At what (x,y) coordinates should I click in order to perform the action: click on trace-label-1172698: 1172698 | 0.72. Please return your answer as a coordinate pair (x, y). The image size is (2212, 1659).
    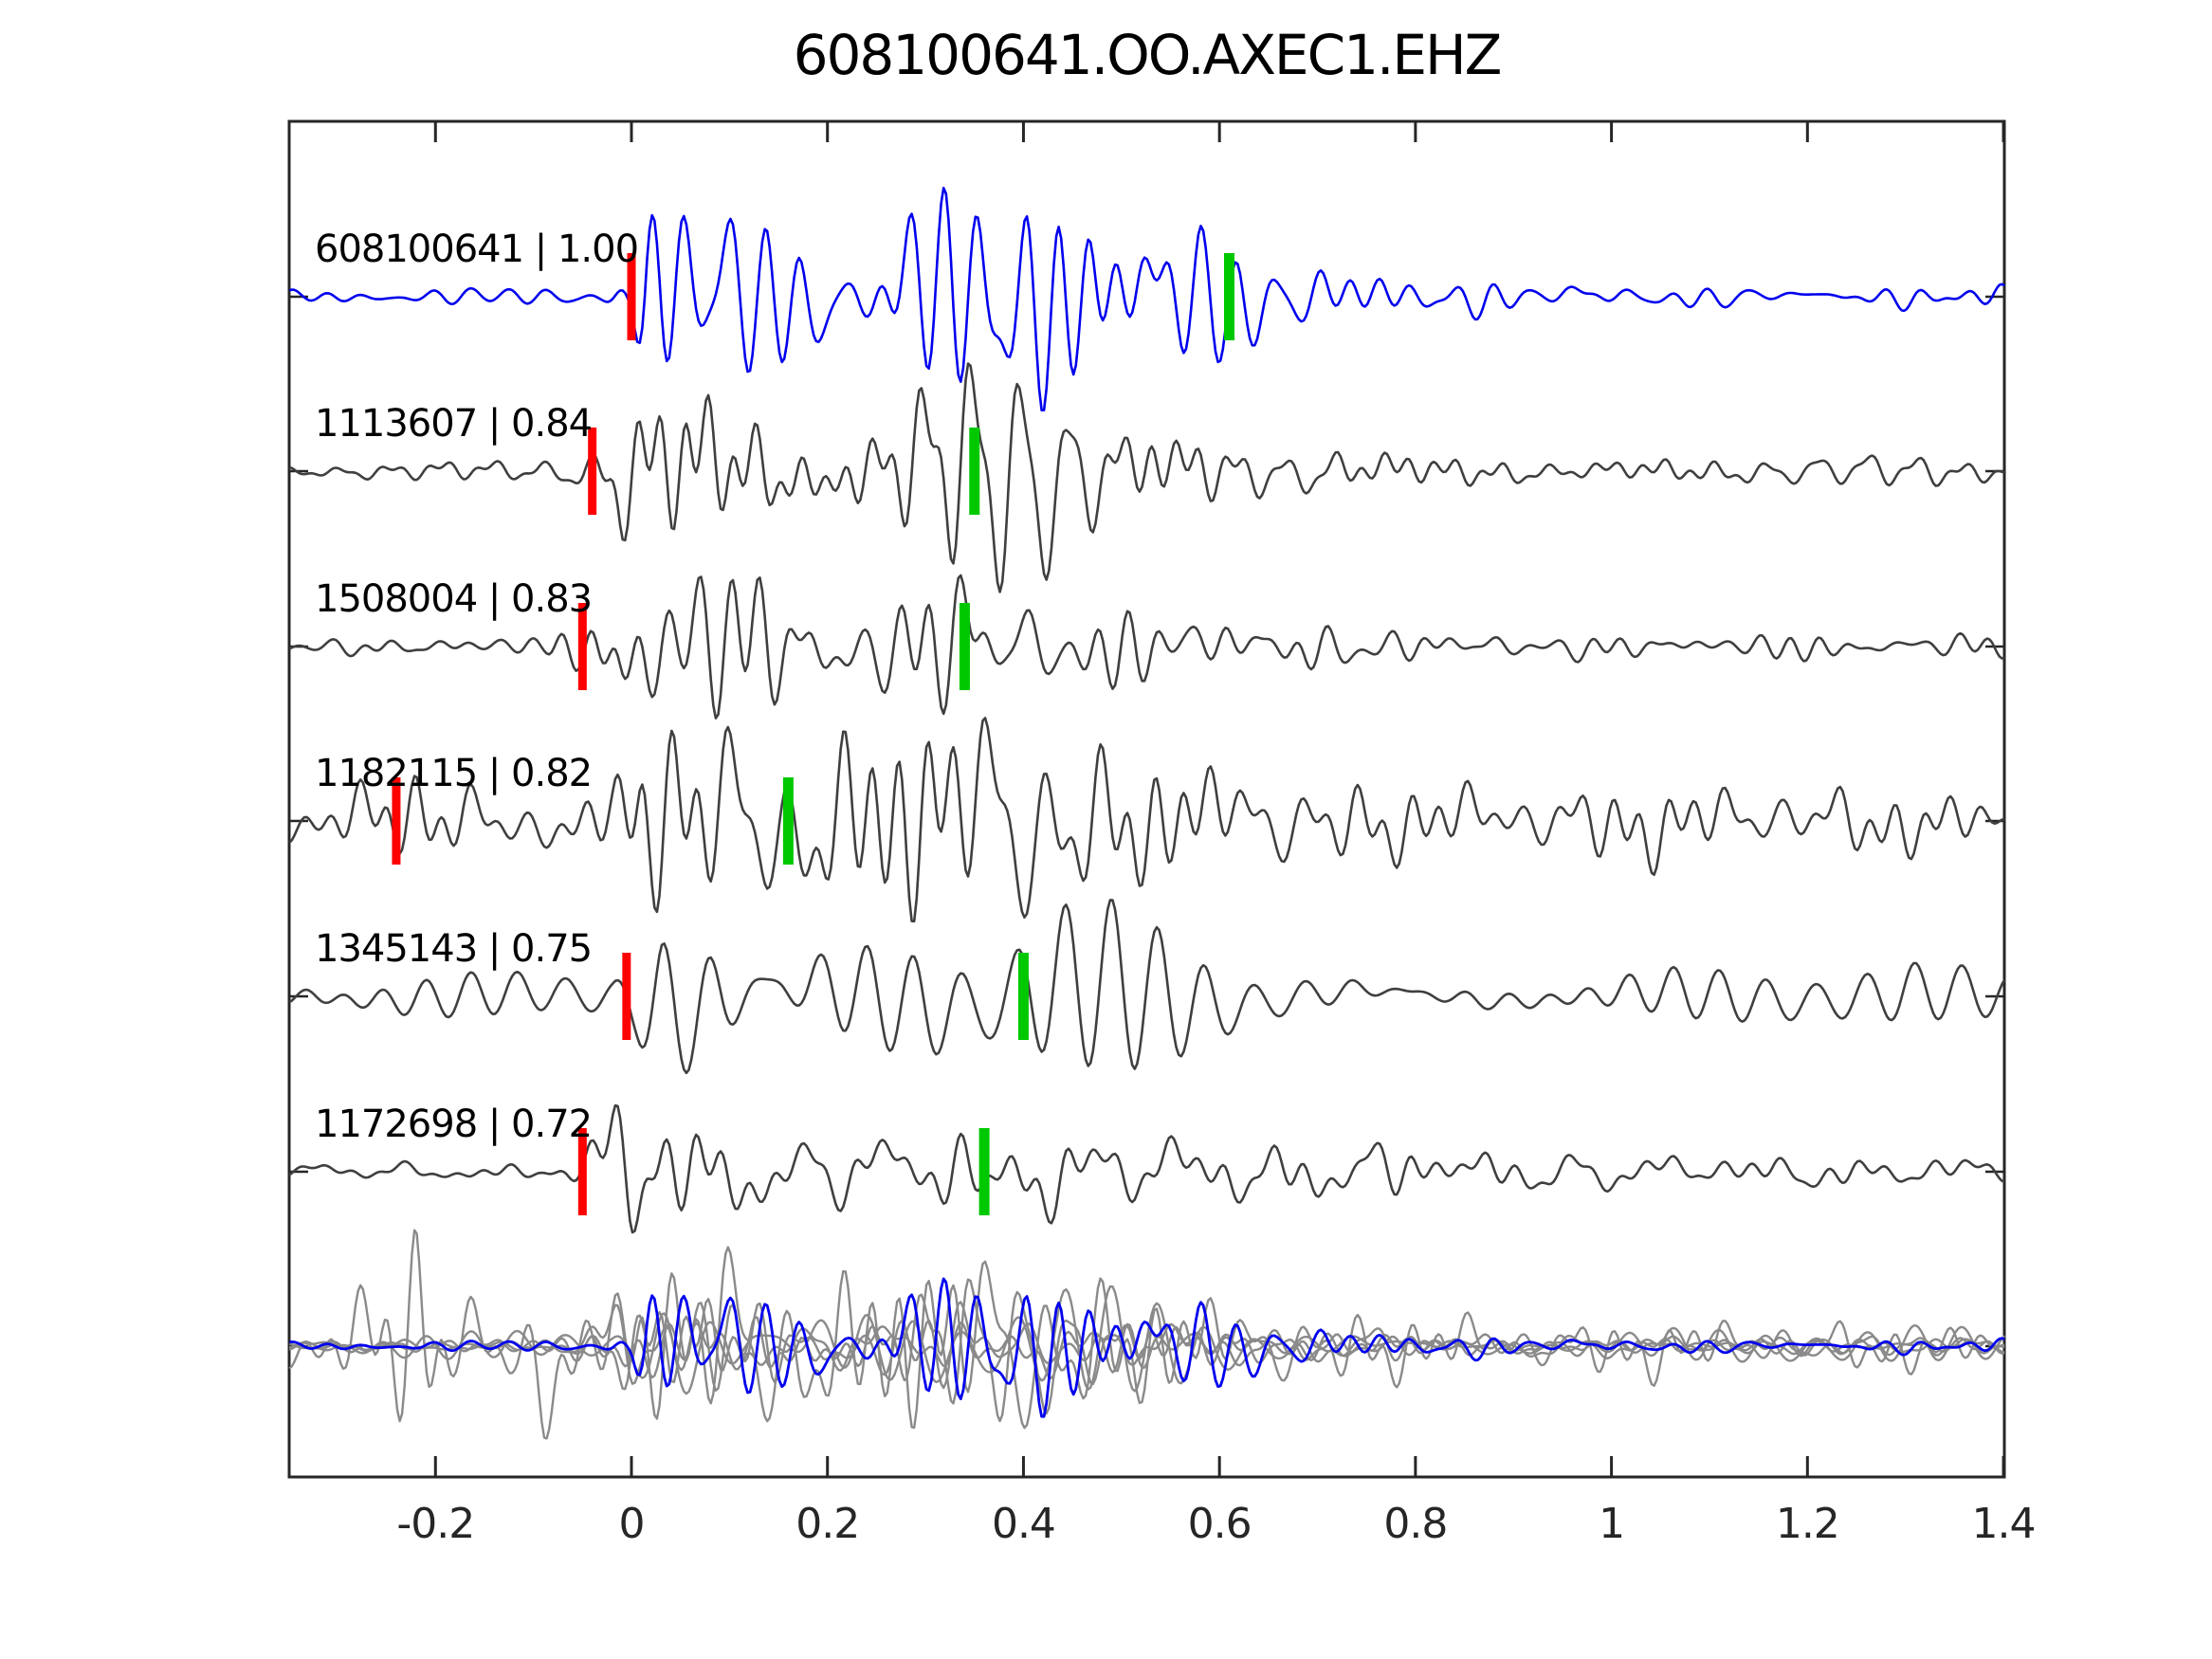
    Looking at the image, I should click on (454, 1124).